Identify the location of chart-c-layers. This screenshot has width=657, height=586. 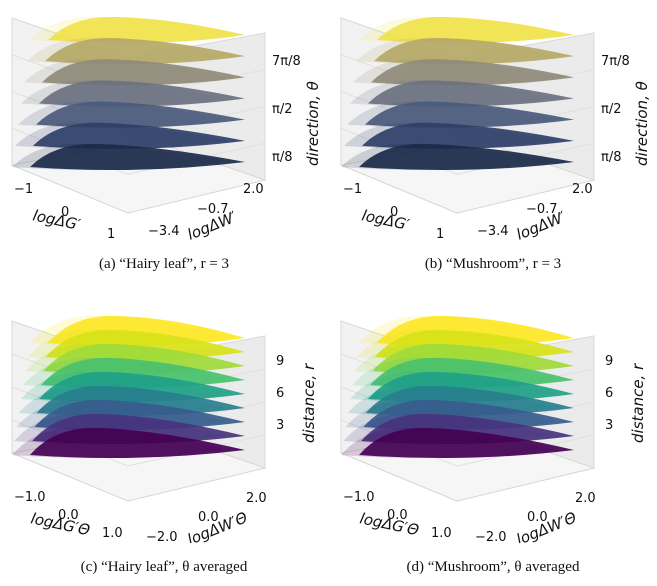
(128, 387).